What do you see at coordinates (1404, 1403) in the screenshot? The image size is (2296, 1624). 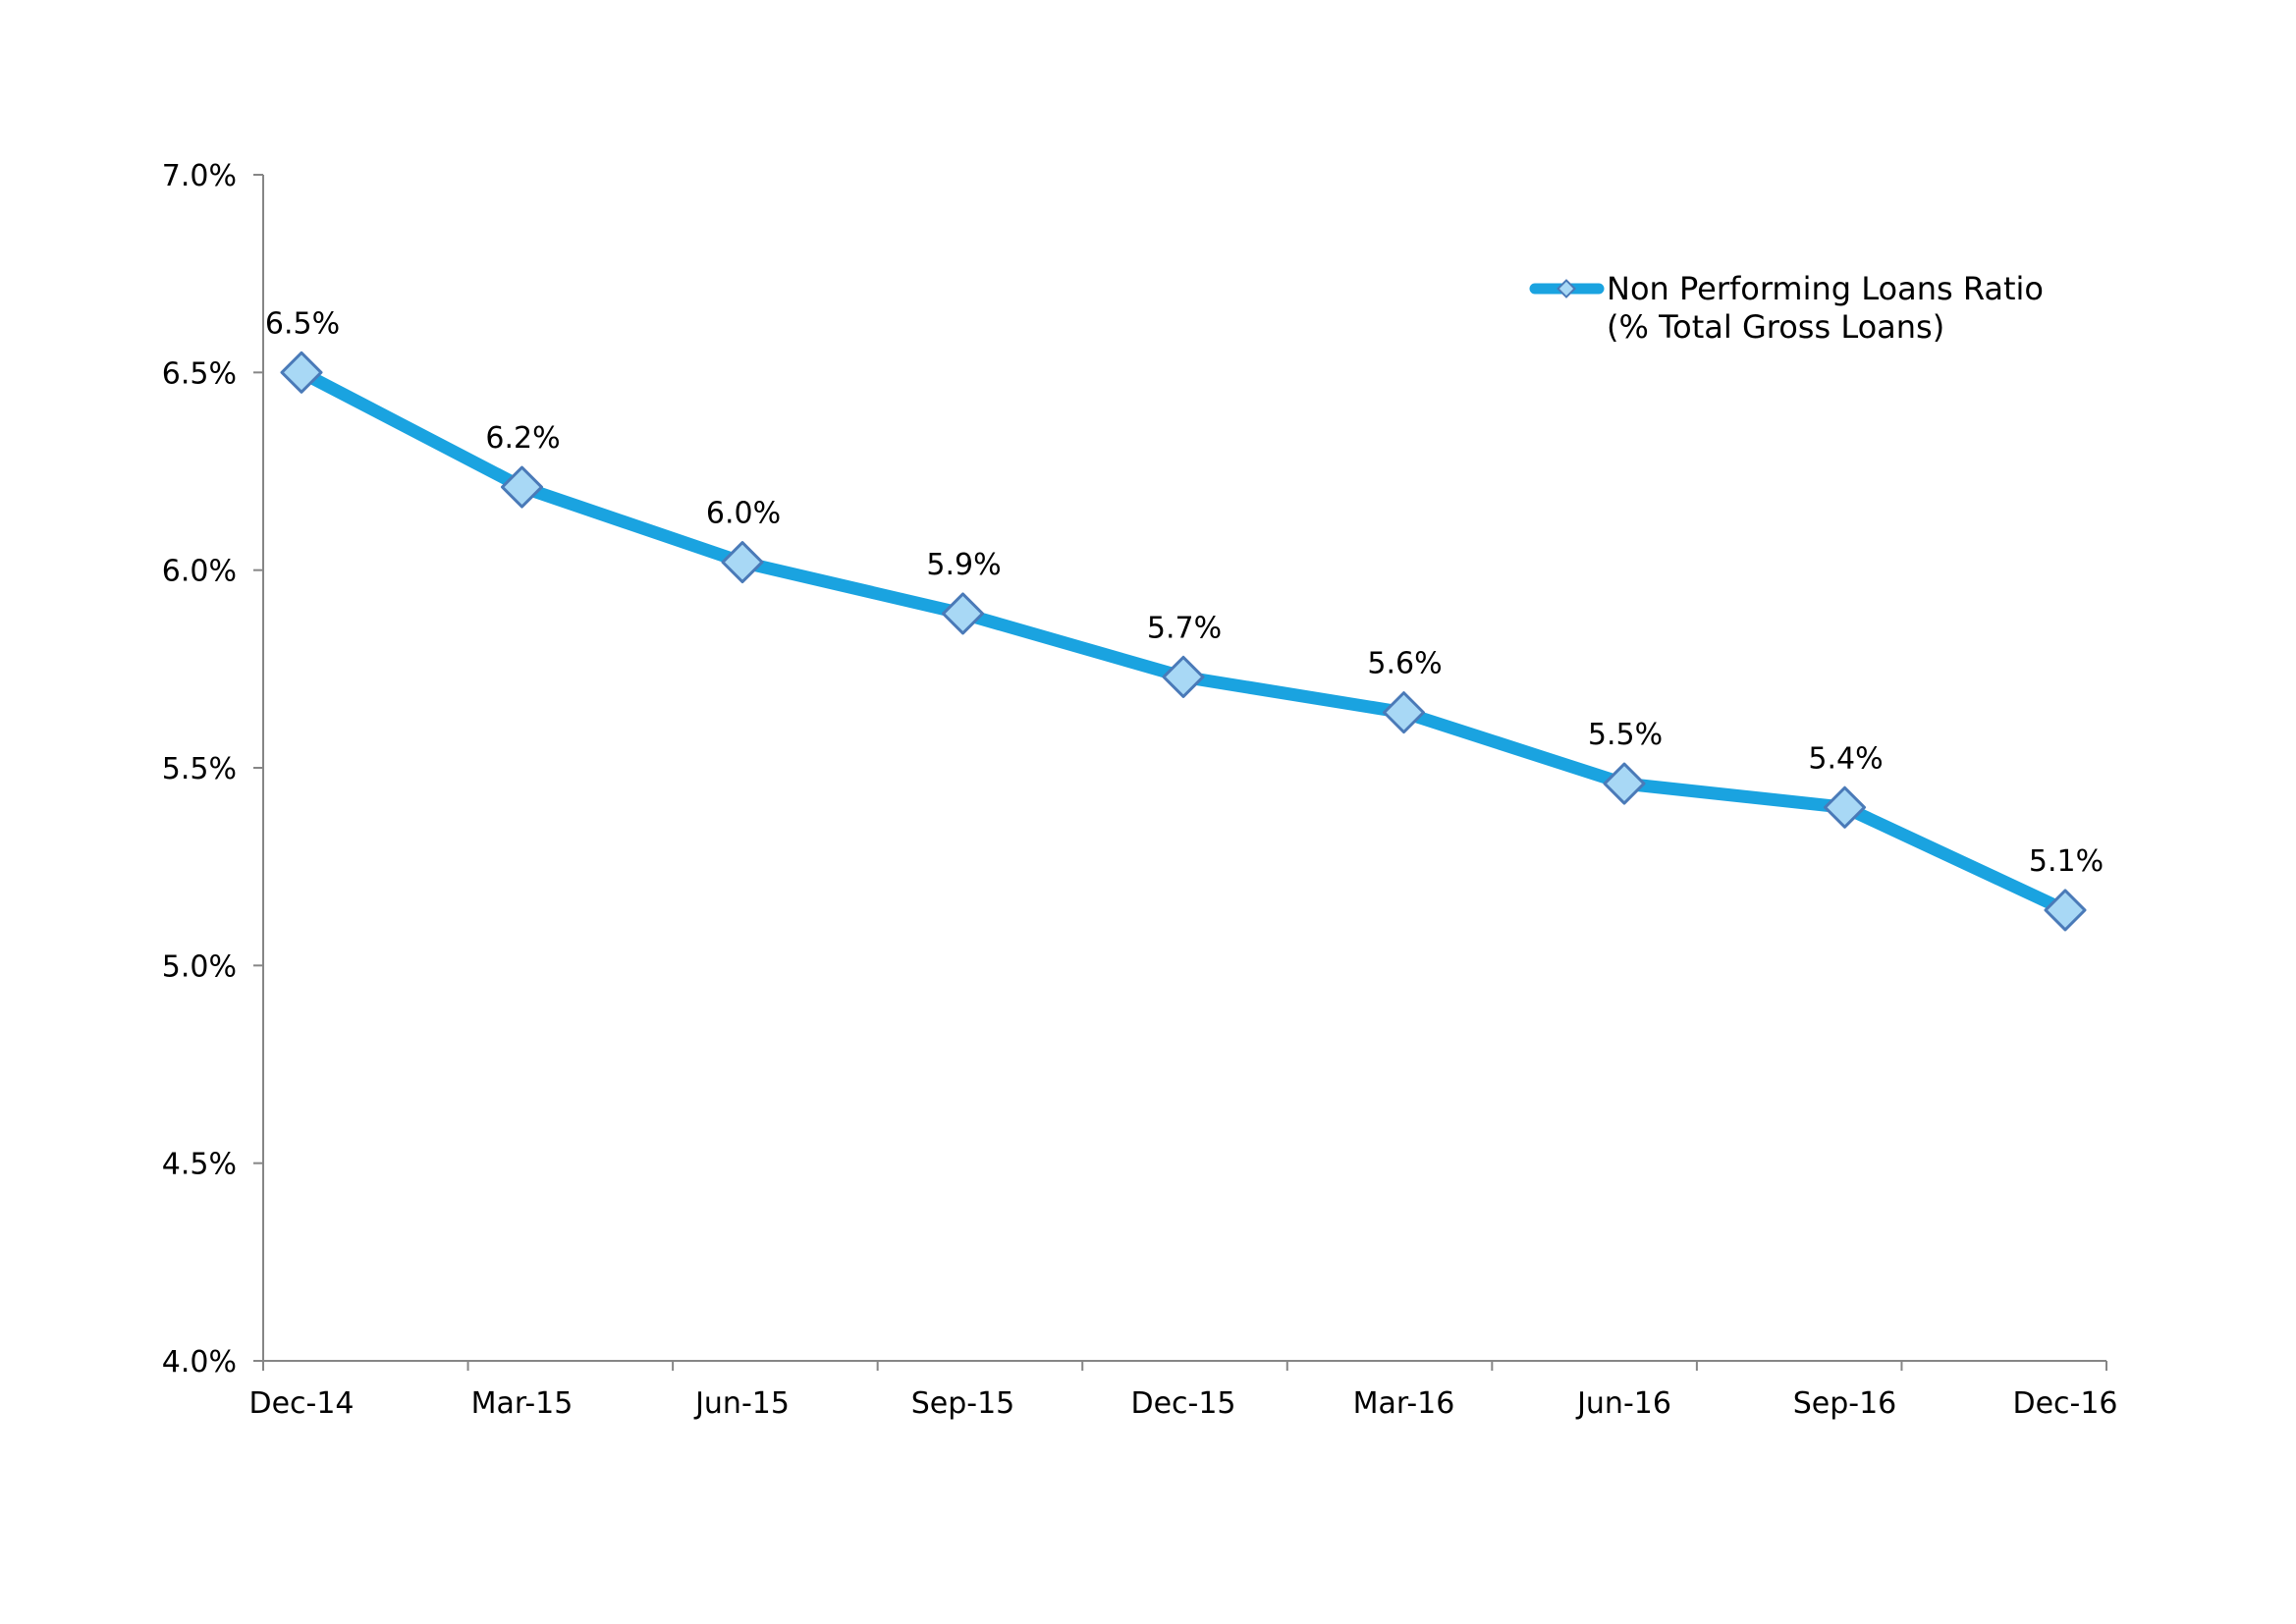 I see `x-tick-label: Mar-16` at bounding box center [1404, 1403].